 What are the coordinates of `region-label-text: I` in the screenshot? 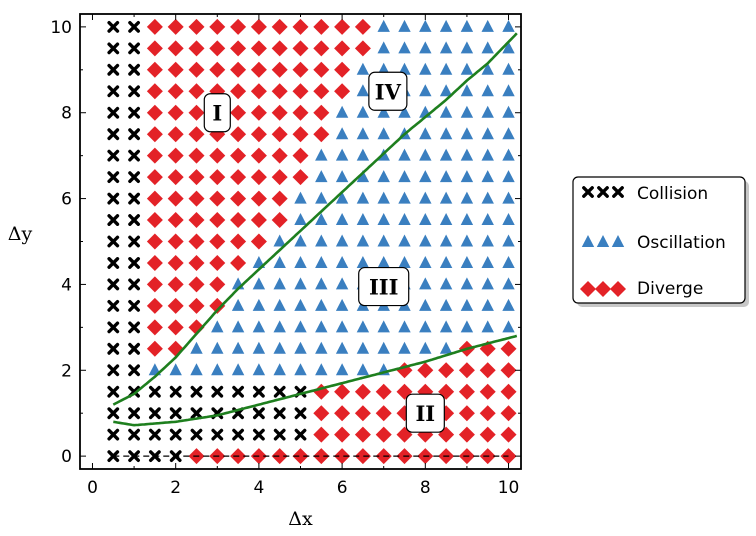 It's located at (217, 113).